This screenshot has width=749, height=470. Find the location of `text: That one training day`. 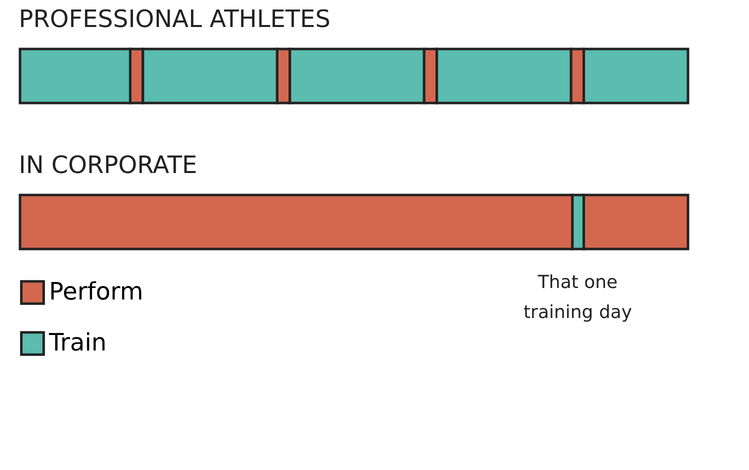

text: That one training day is located at coordinates (578, 297).